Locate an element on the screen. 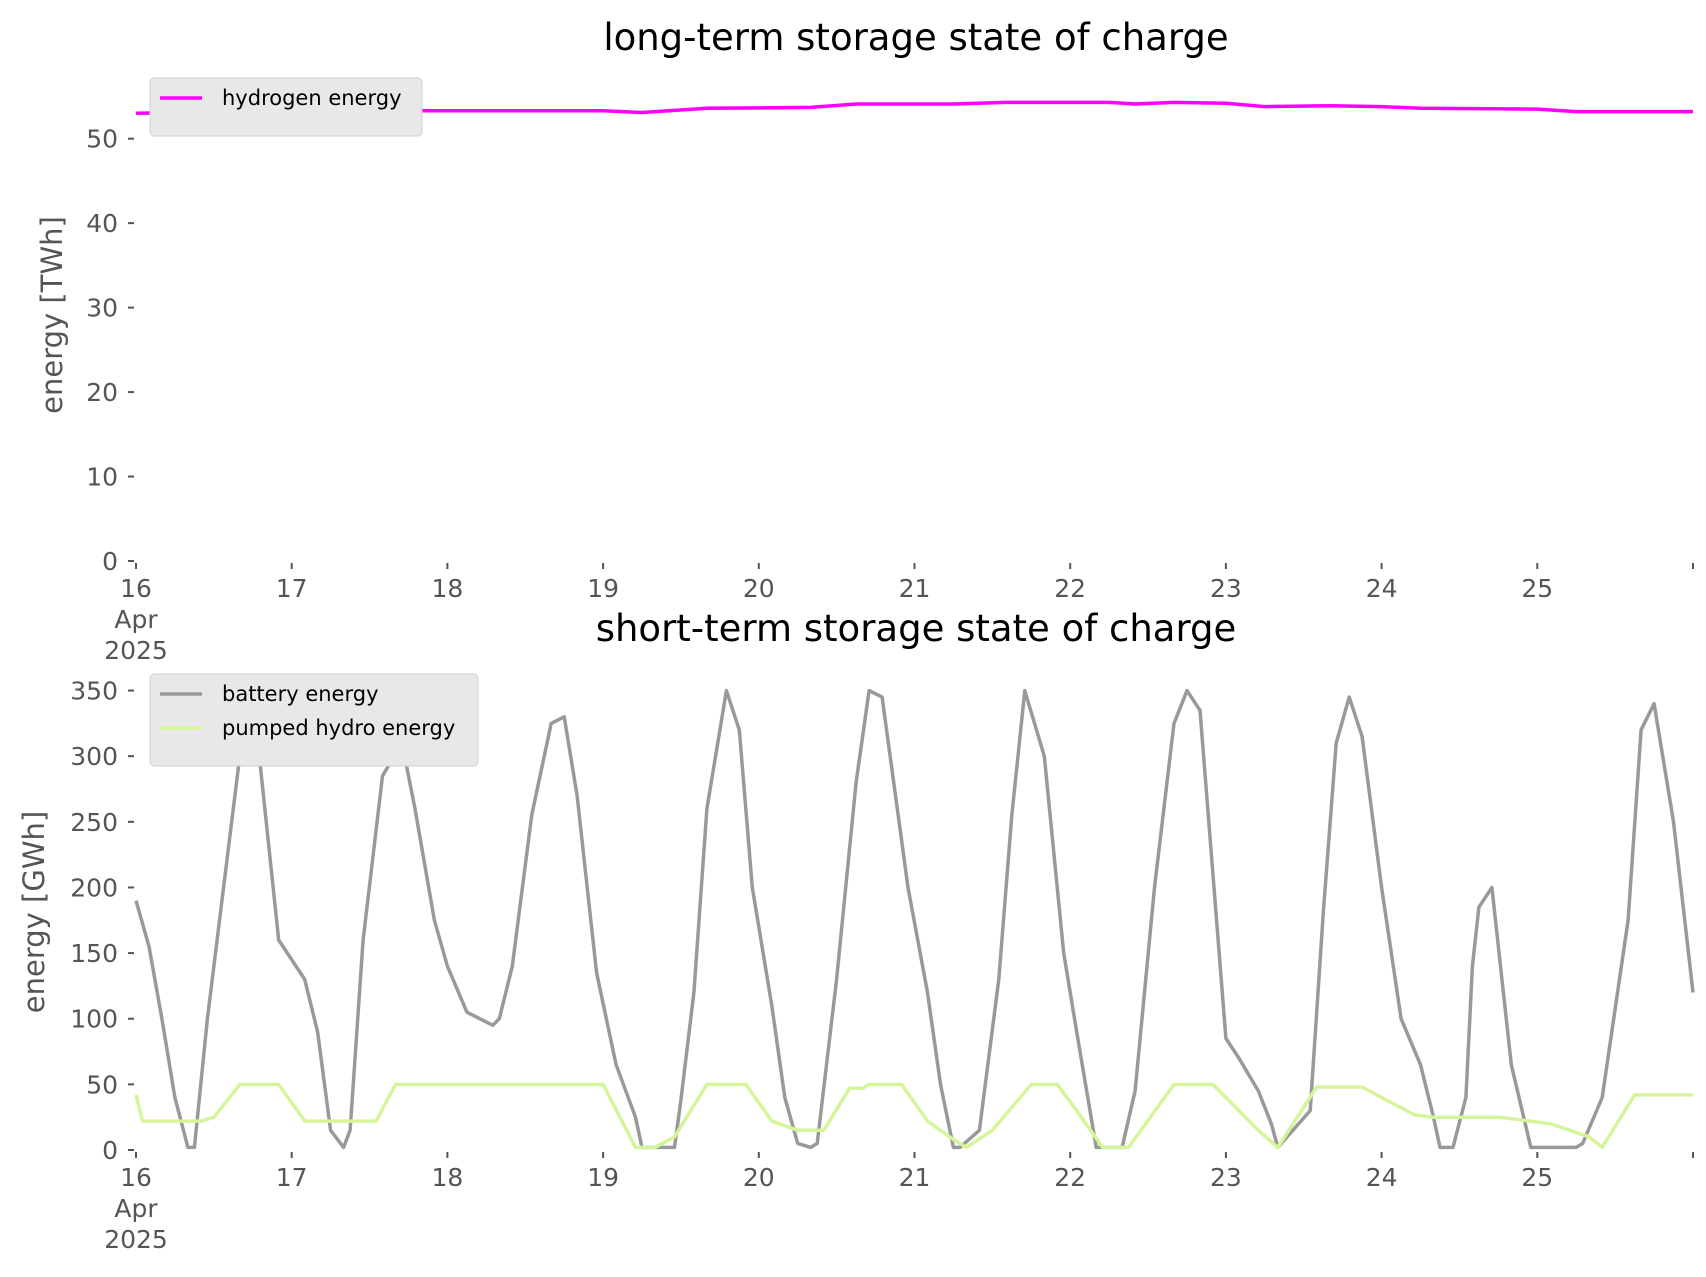 Image resolution: width=1706 pixels, height=1277 pixels. y-tick-label: 40 is located at coordinates (102, 223).